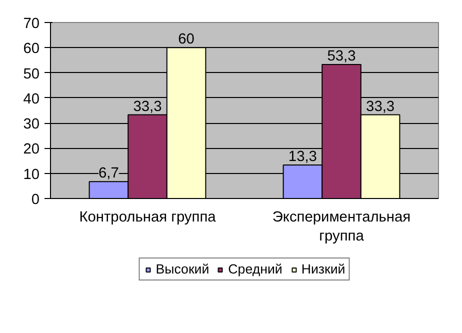 This screenshot has width=462, height=333. I want to click on y-tick-label: 60, so click(31, 49).